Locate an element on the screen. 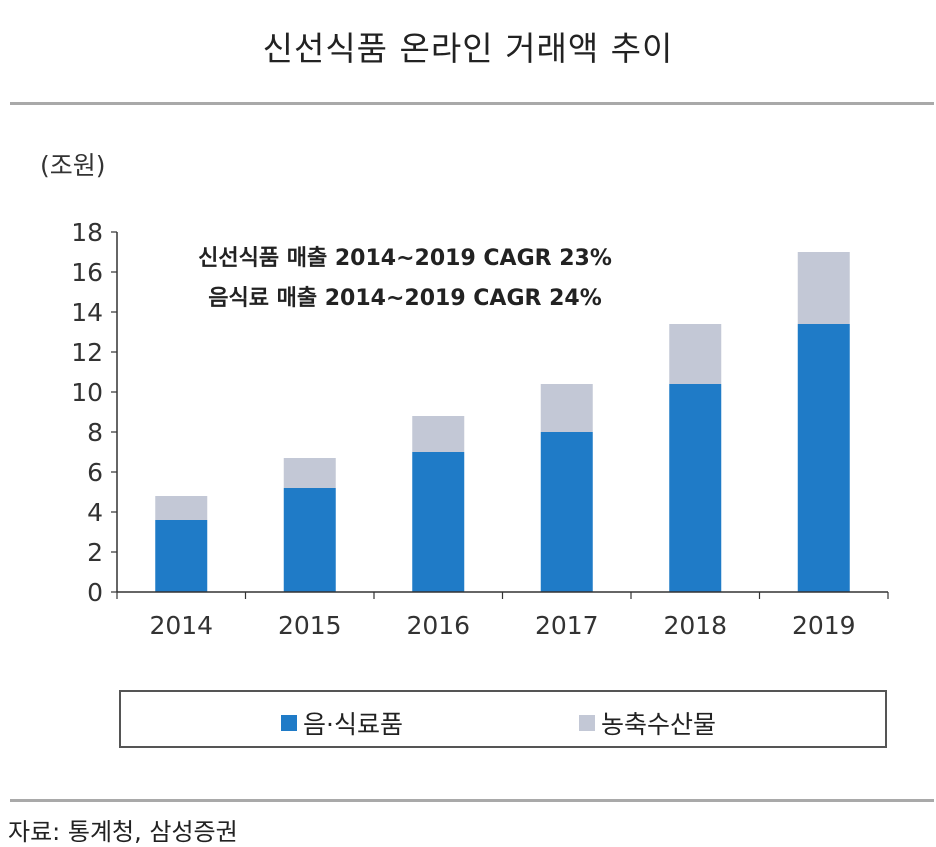  y-tick-label-12: 12 is located at coordinates (87, 352).